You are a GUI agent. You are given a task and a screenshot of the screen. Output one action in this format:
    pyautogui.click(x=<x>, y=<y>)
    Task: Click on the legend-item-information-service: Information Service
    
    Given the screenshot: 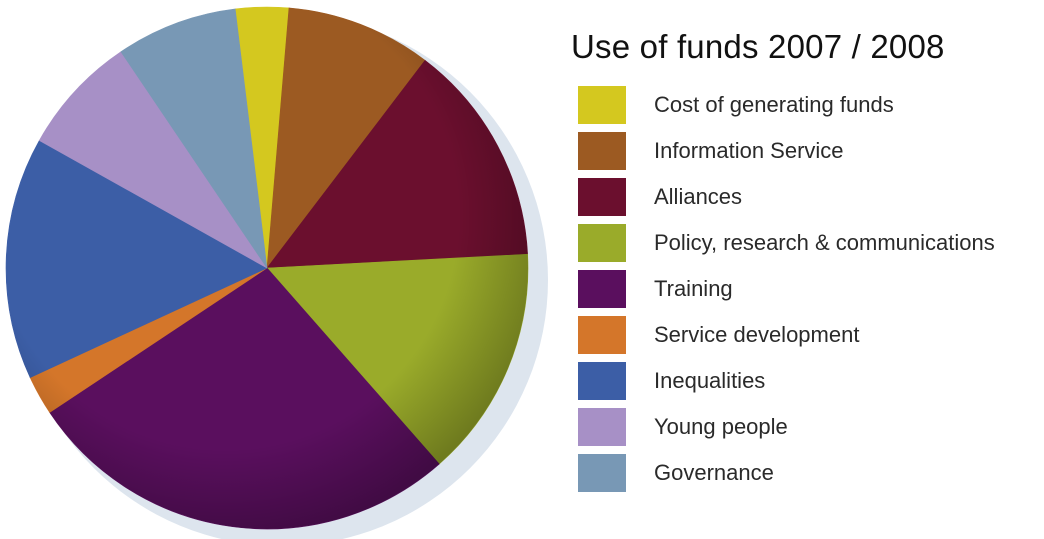 What is the action you would take?
    pyautogui.click(x=808, y=155)
    